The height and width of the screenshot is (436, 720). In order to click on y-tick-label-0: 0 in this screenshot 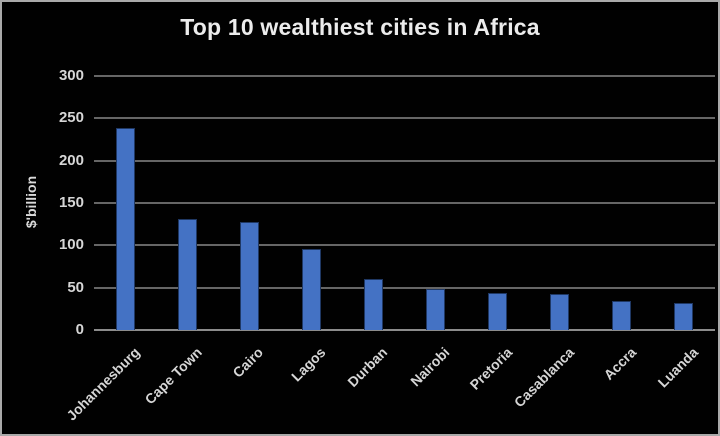, I will do `click(79, 329)`.